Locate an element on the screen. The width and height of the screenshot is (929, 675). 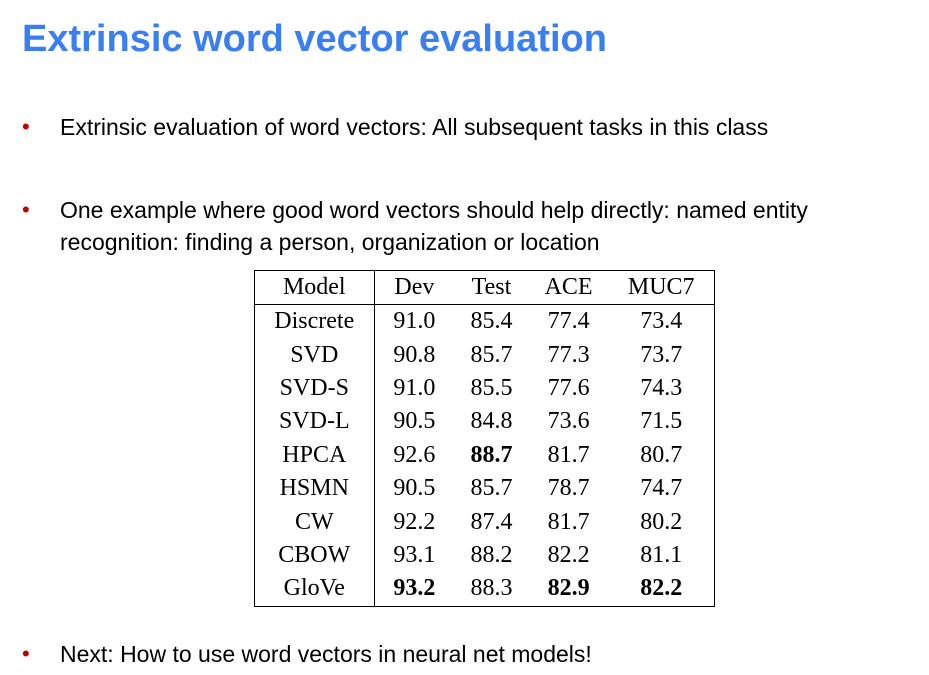
cell-muc7-best: 82.2 is located at coordinates (661, 588).